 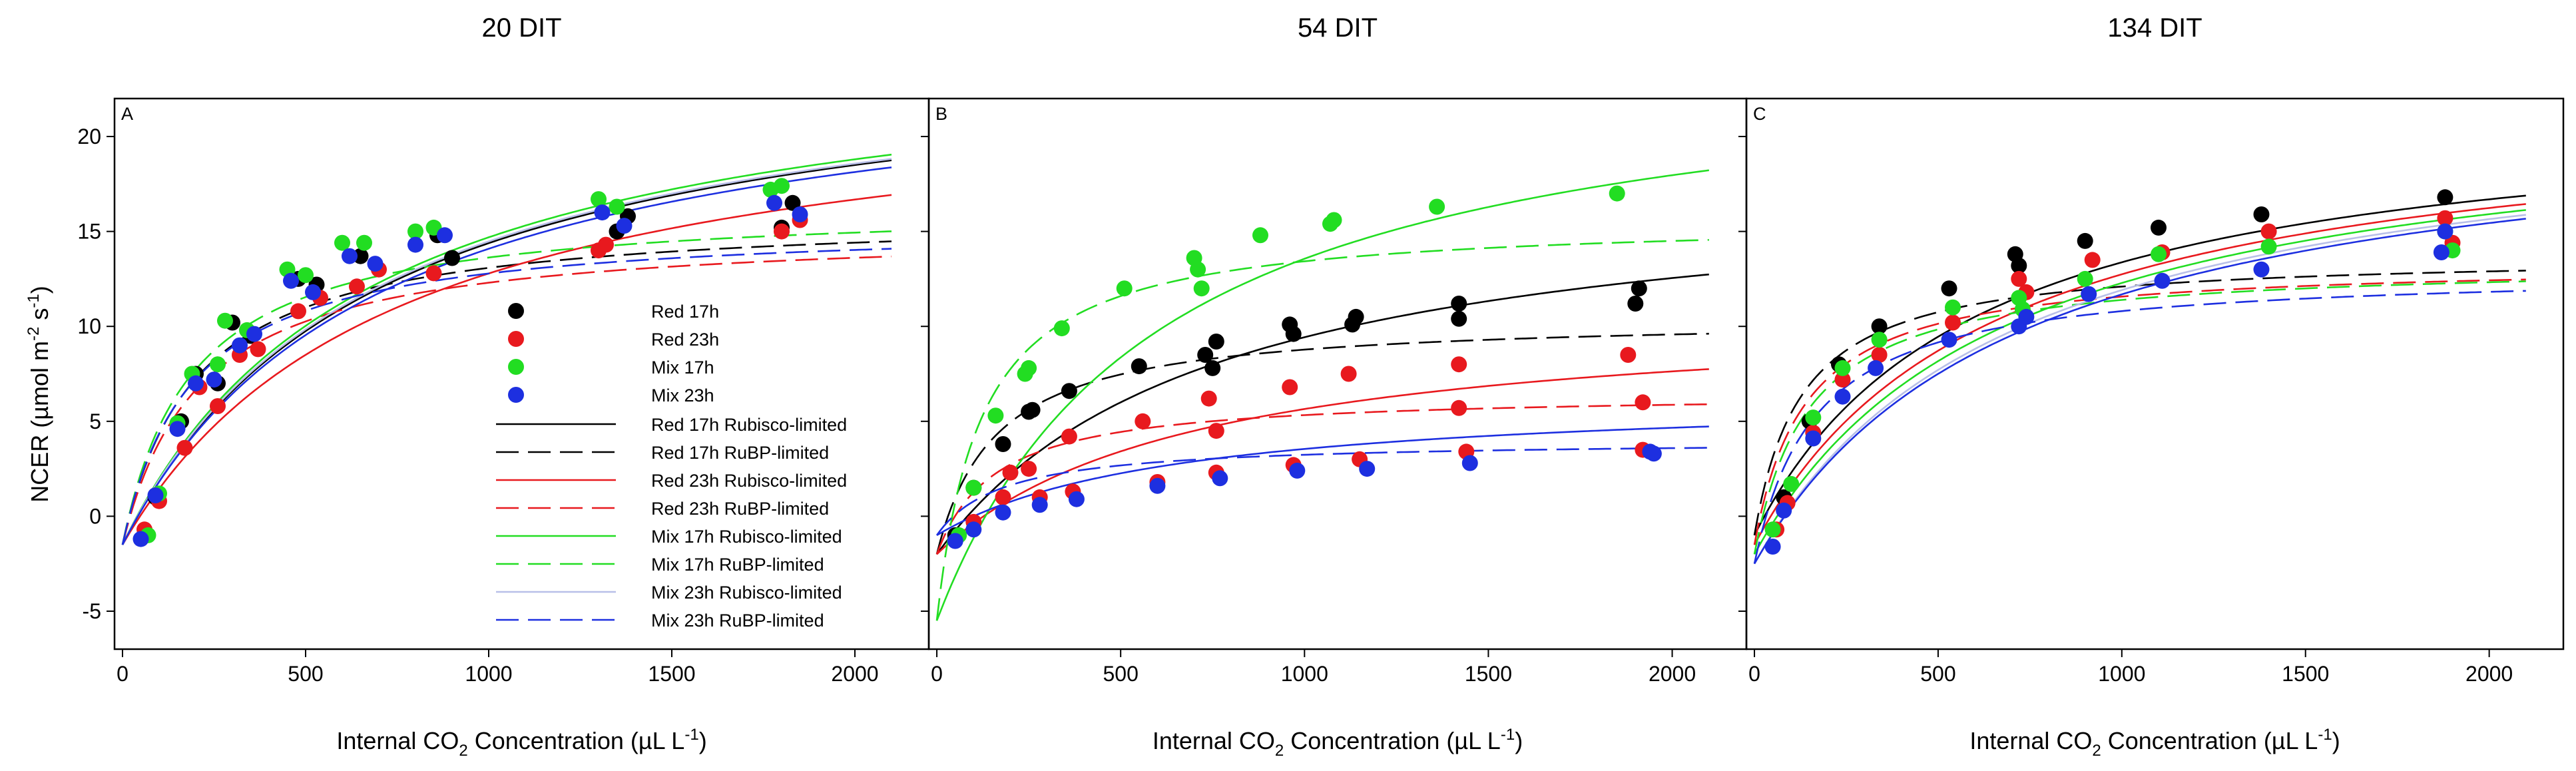 I want to click on legend-label: Mix 23h RuBP-limited, so click(x=738, y=621).